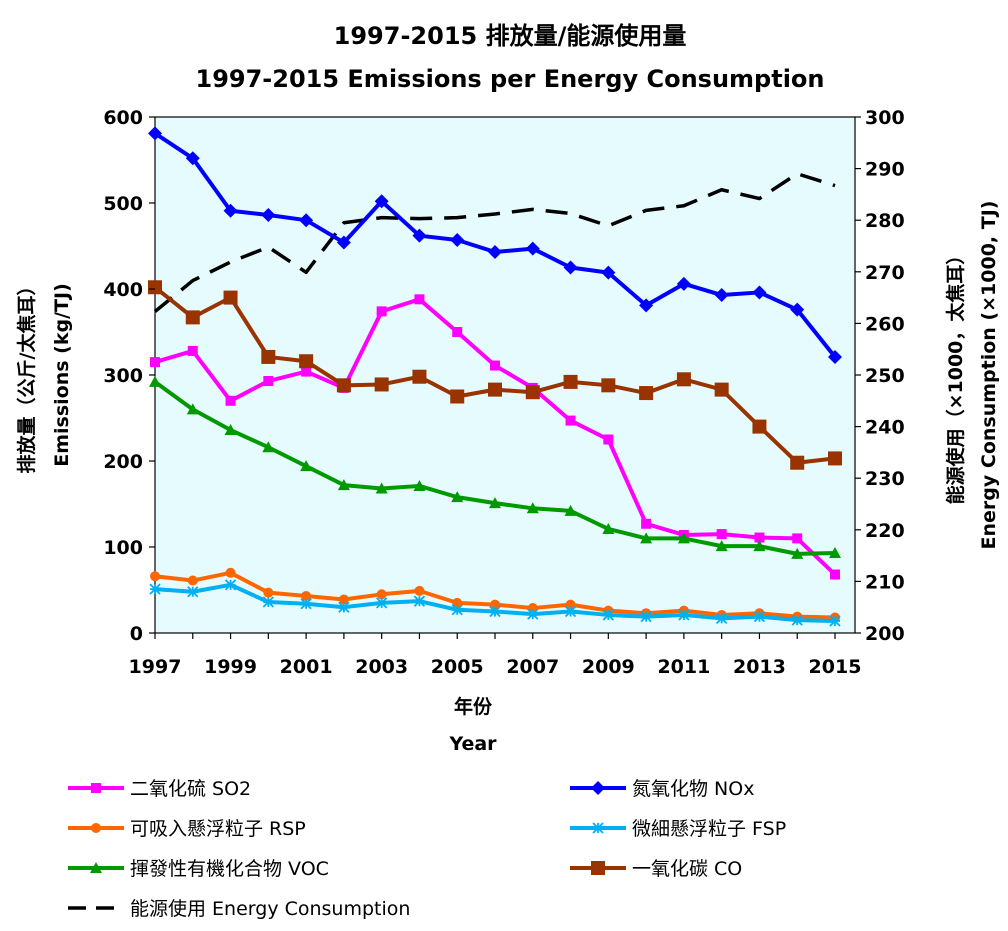  I want to click on legend-label: 能源使用 Energy Consumption, so click(270, 909).